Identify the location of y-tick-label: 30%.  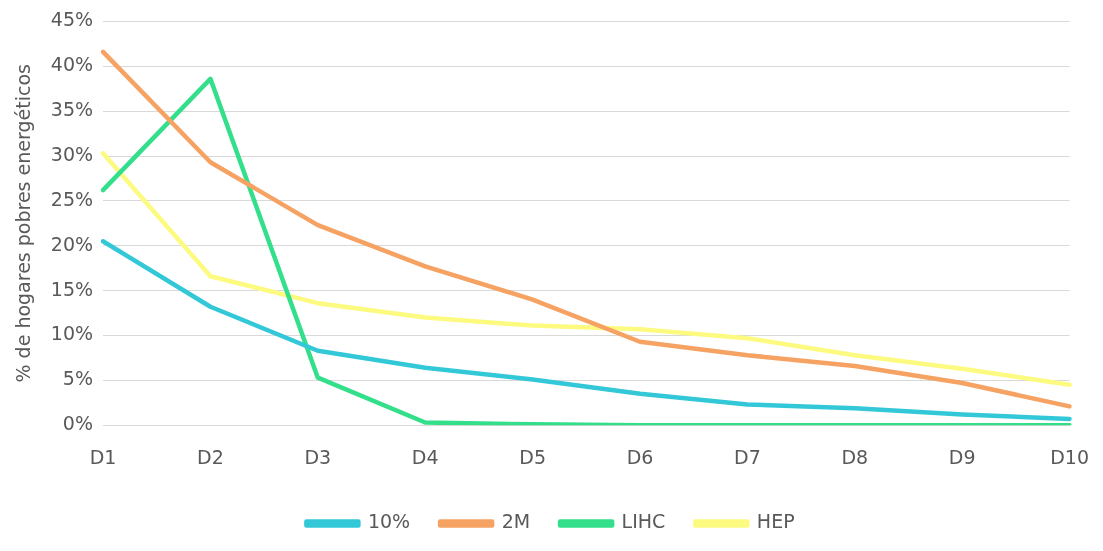
(72, 153).